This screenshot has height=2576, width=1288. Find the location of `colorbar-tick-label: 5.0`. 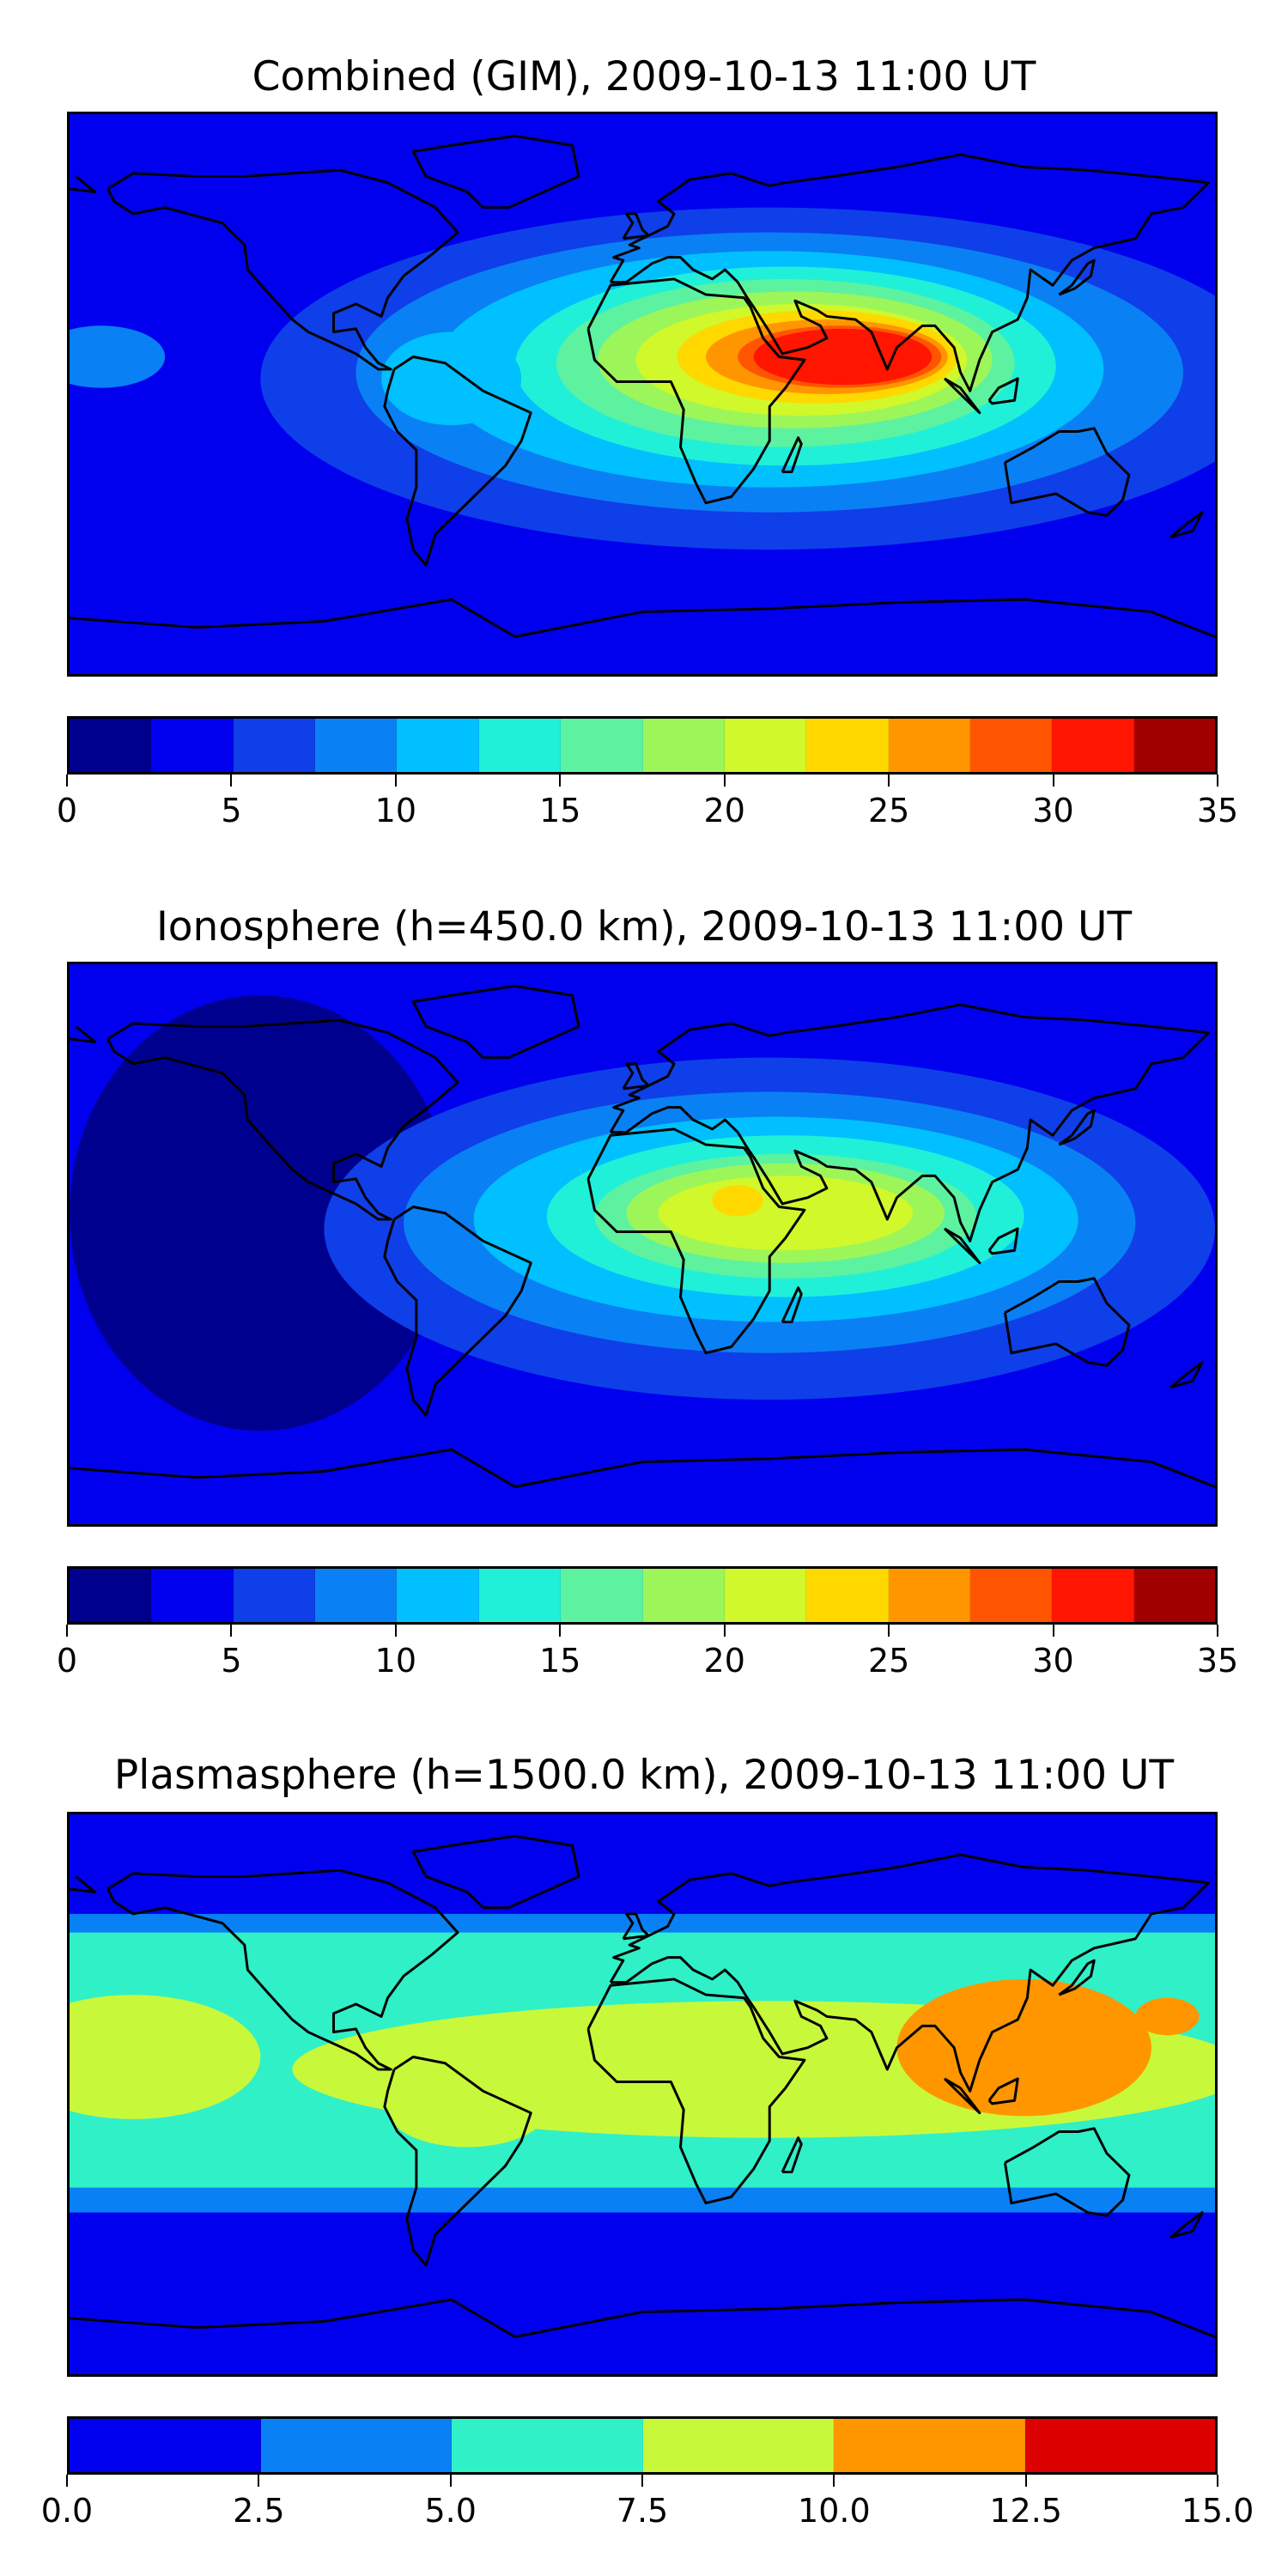

colorbar-tick-label: 5.0 is located at coordinates (450, 2511).